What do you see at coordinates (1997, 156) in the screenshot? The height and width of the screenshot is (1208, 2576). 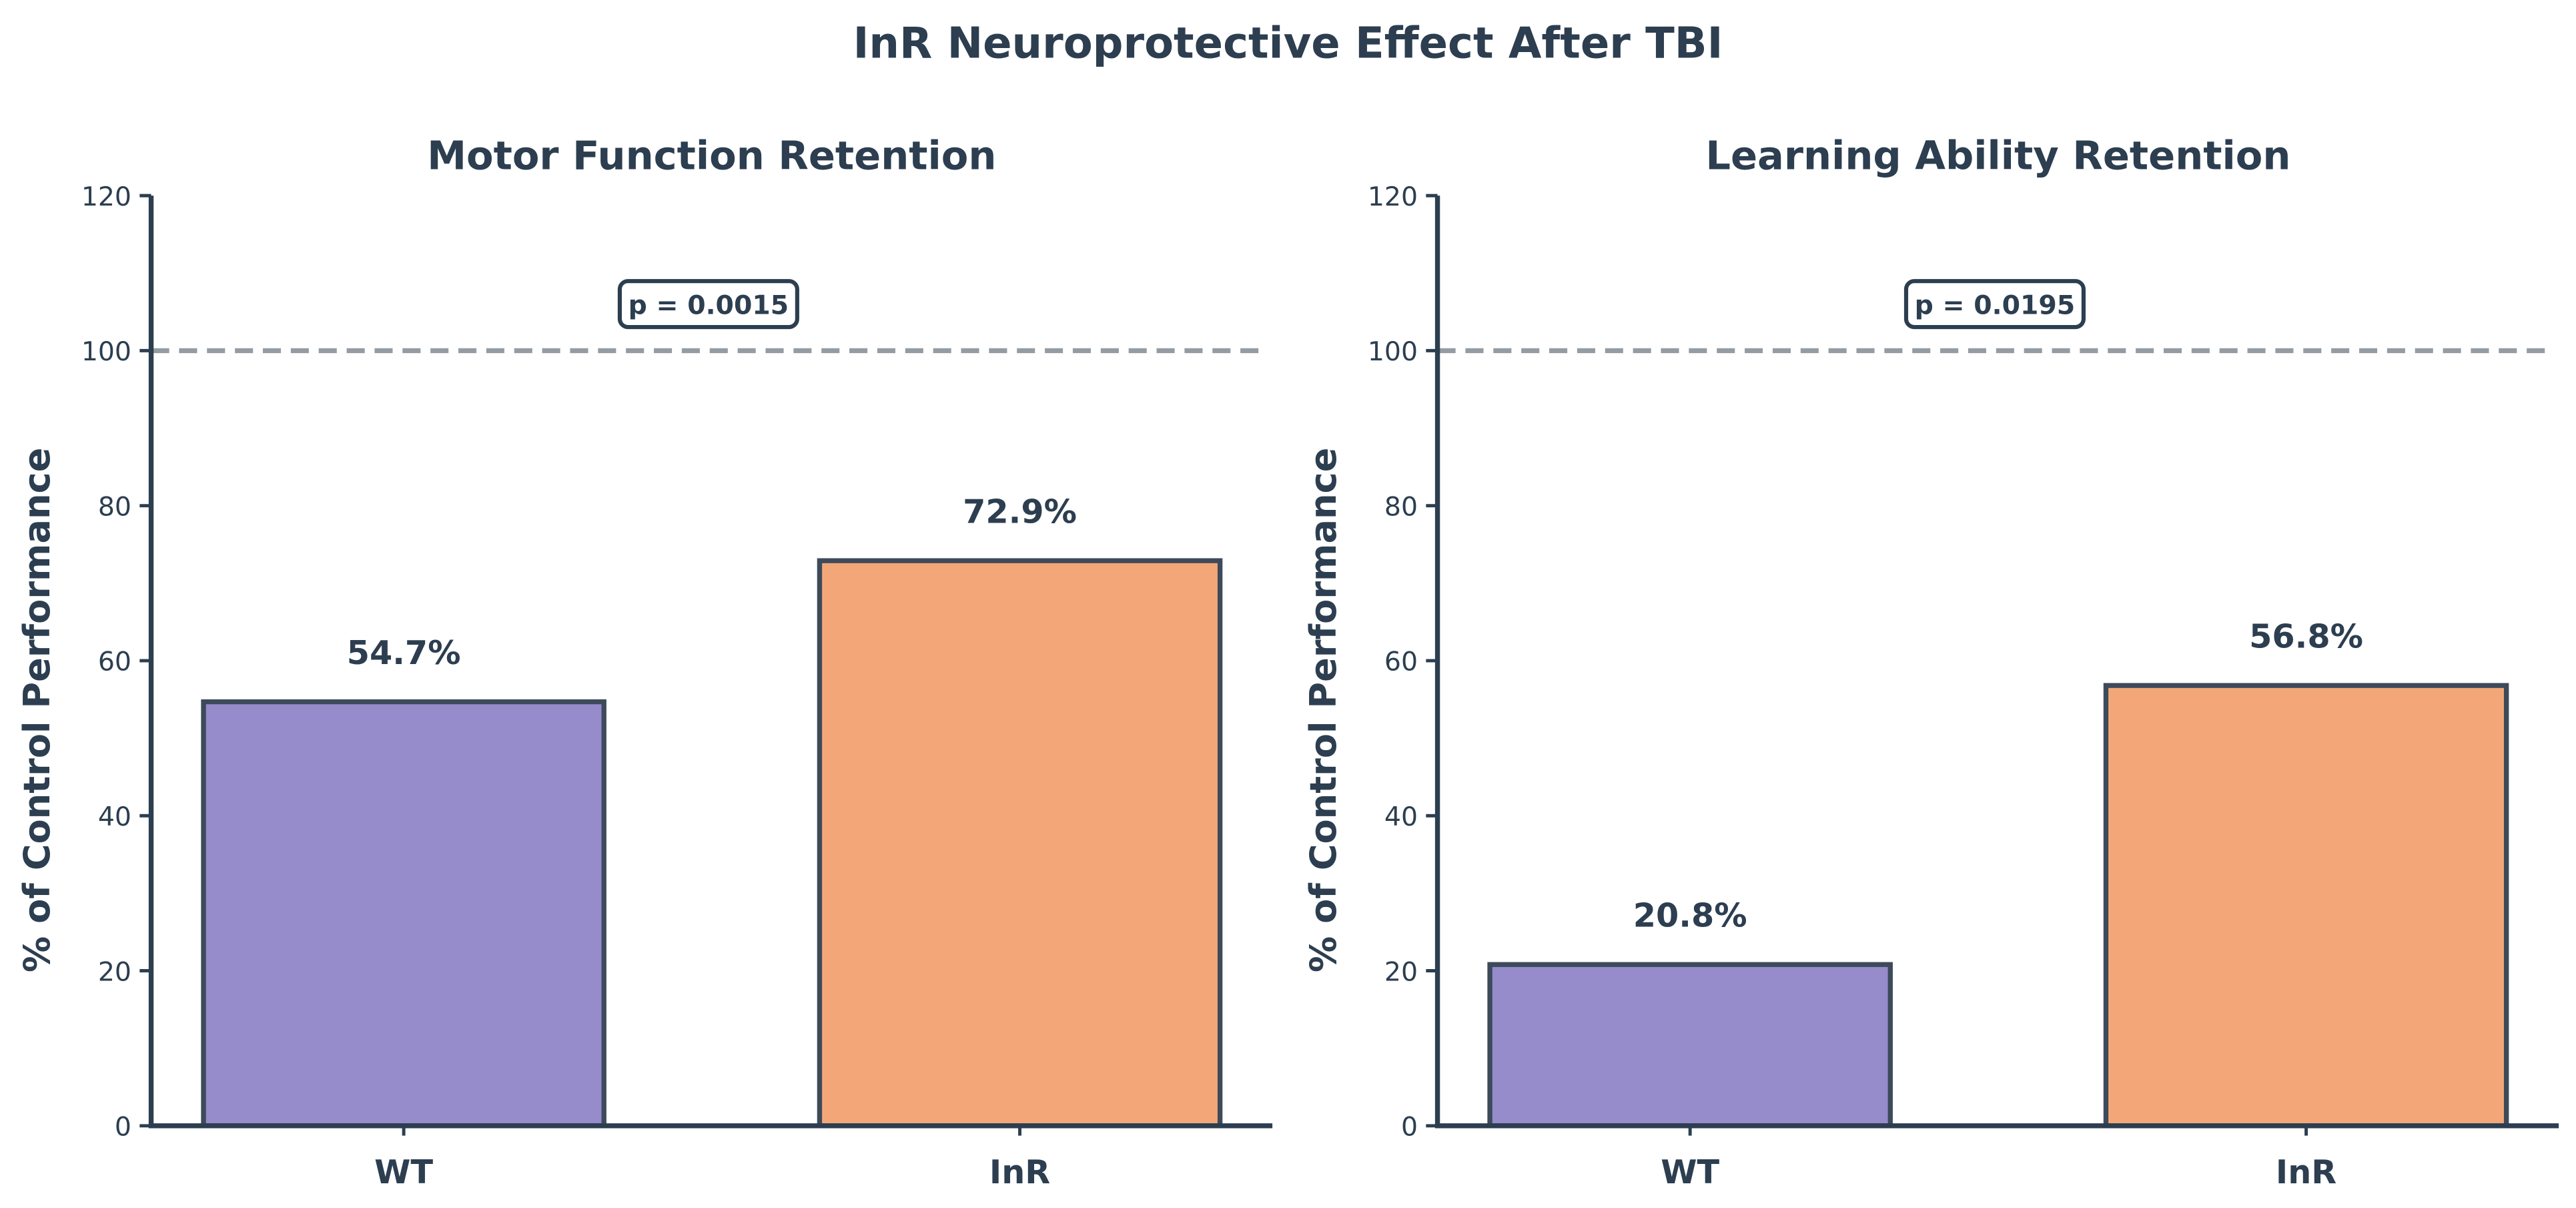 I see `panel-title: Learning Ability Retention` at bounding box center [1997, 156].